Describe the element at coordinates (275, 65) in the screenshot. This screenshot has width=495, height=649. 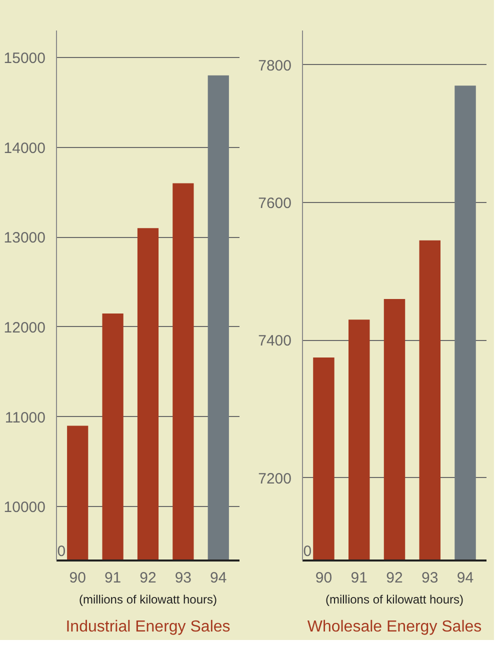
I see `y-tick-label: 7800` at that location.